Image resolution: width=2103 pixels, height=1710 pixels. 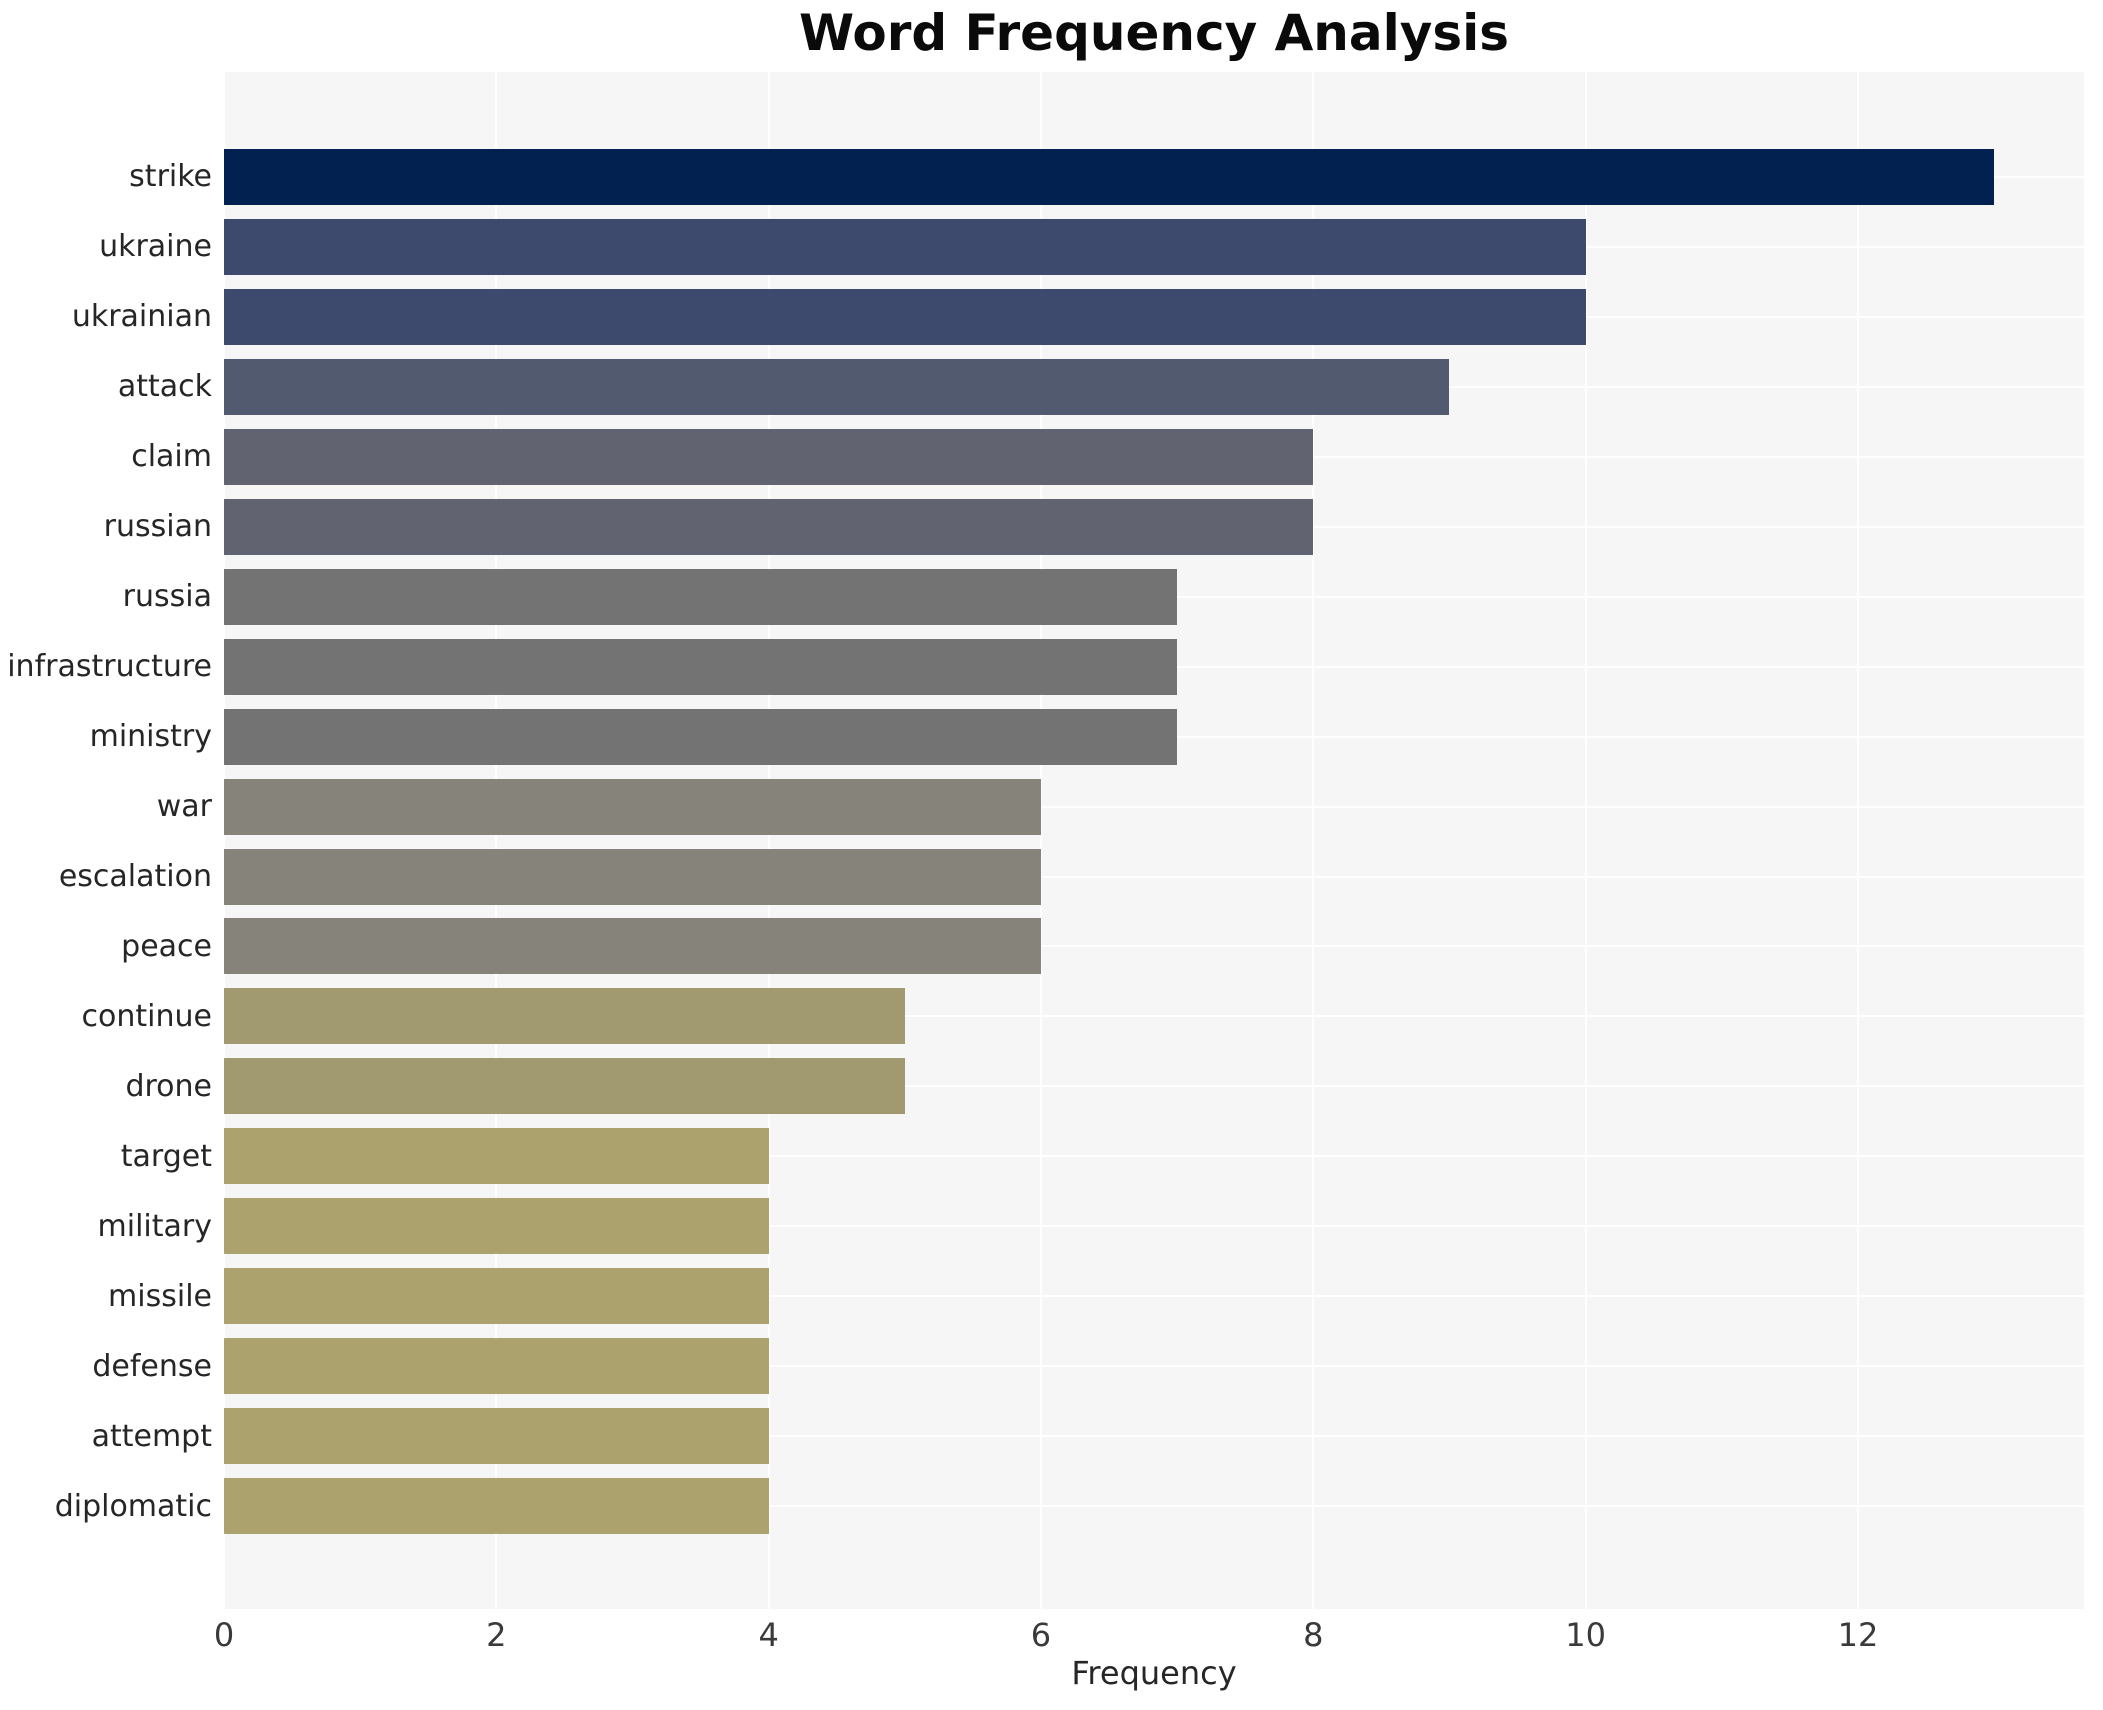 I want to click on y-tick-label: strike, so click(x=170, y=177).